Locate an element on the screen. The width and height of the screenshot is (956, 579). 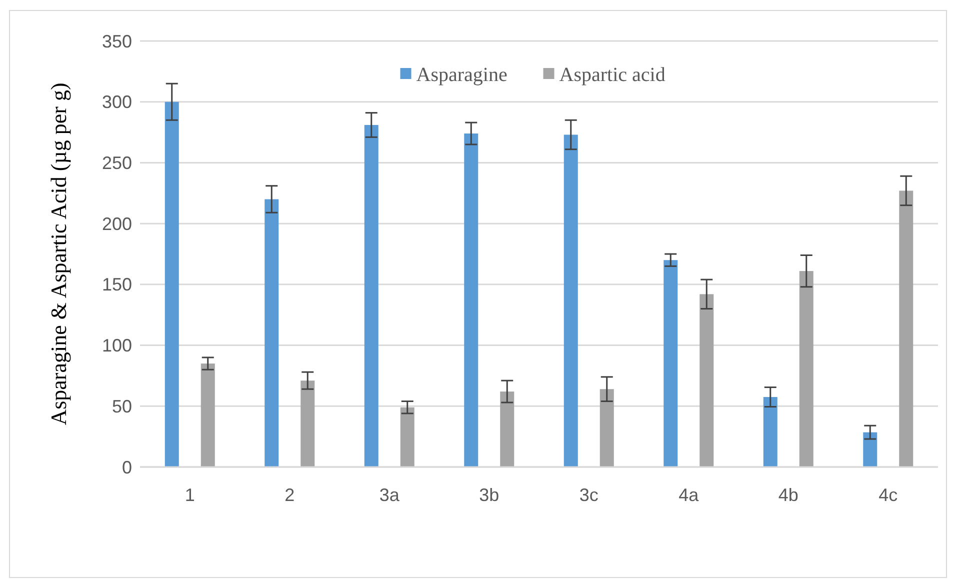
x-tick-label: 4c is located at coordinates (888, 495).